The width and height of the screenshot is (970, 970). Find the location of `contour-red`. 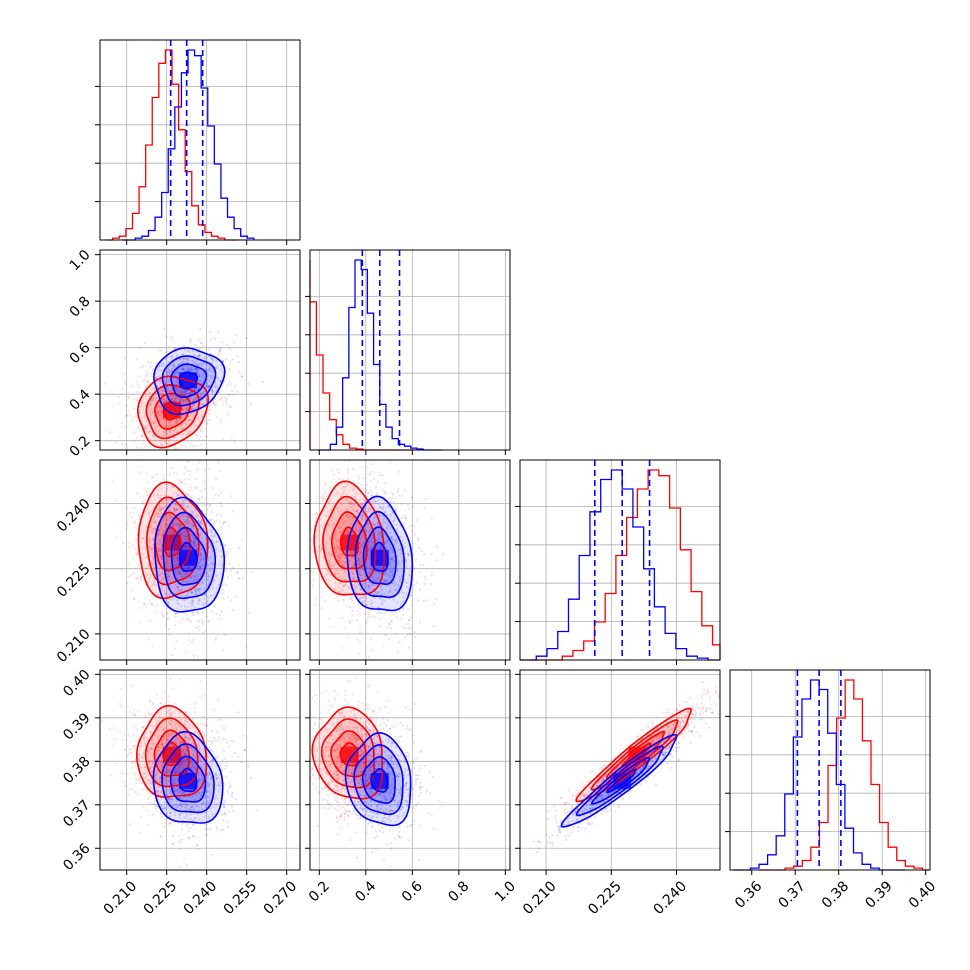

contour-red is located at coordinates (172, 411).